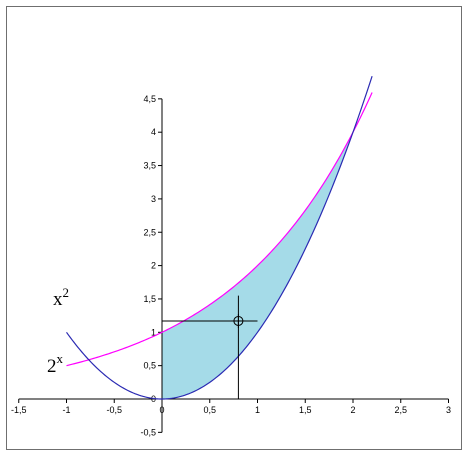 Image resolution: width=474 pixels, height=475 pixels. What do you see at coordinates (149, 99) in the screenshot?
I see `y-tick-label: 4,5` at bounding box center [149, 99].